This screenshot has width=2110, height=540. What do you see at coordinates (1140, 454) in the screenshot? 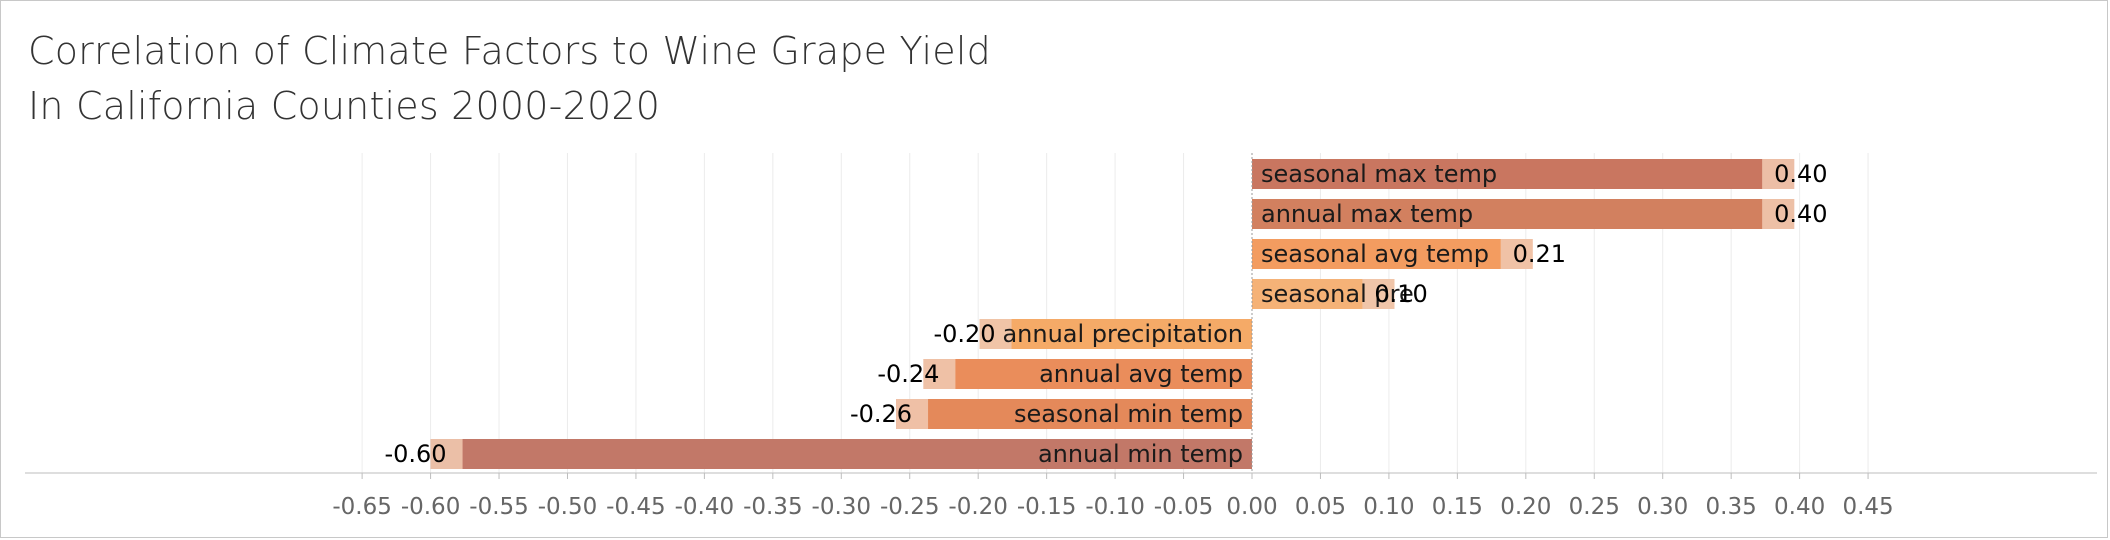
I see `bar-category-label: annual min temp` at bounding box center [1140, 454].